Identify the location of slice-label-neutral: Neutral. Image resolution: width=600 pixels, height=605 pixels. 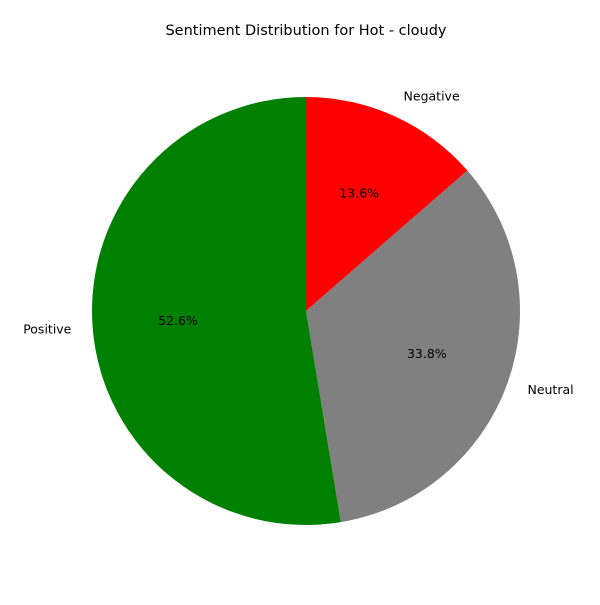
(550, 389).